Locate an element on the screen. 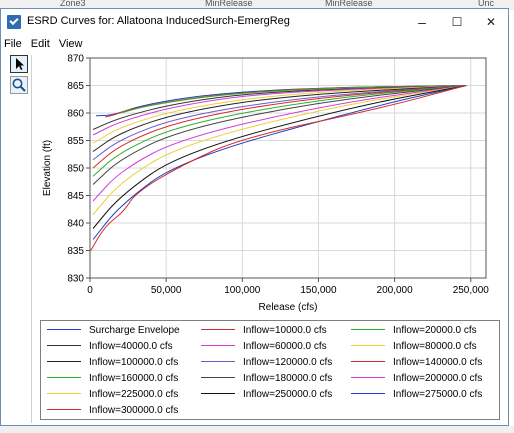 This screenshot has height=433, width=514. y-axis-label: Elevation (ft) is located at coordinates (47, 168).